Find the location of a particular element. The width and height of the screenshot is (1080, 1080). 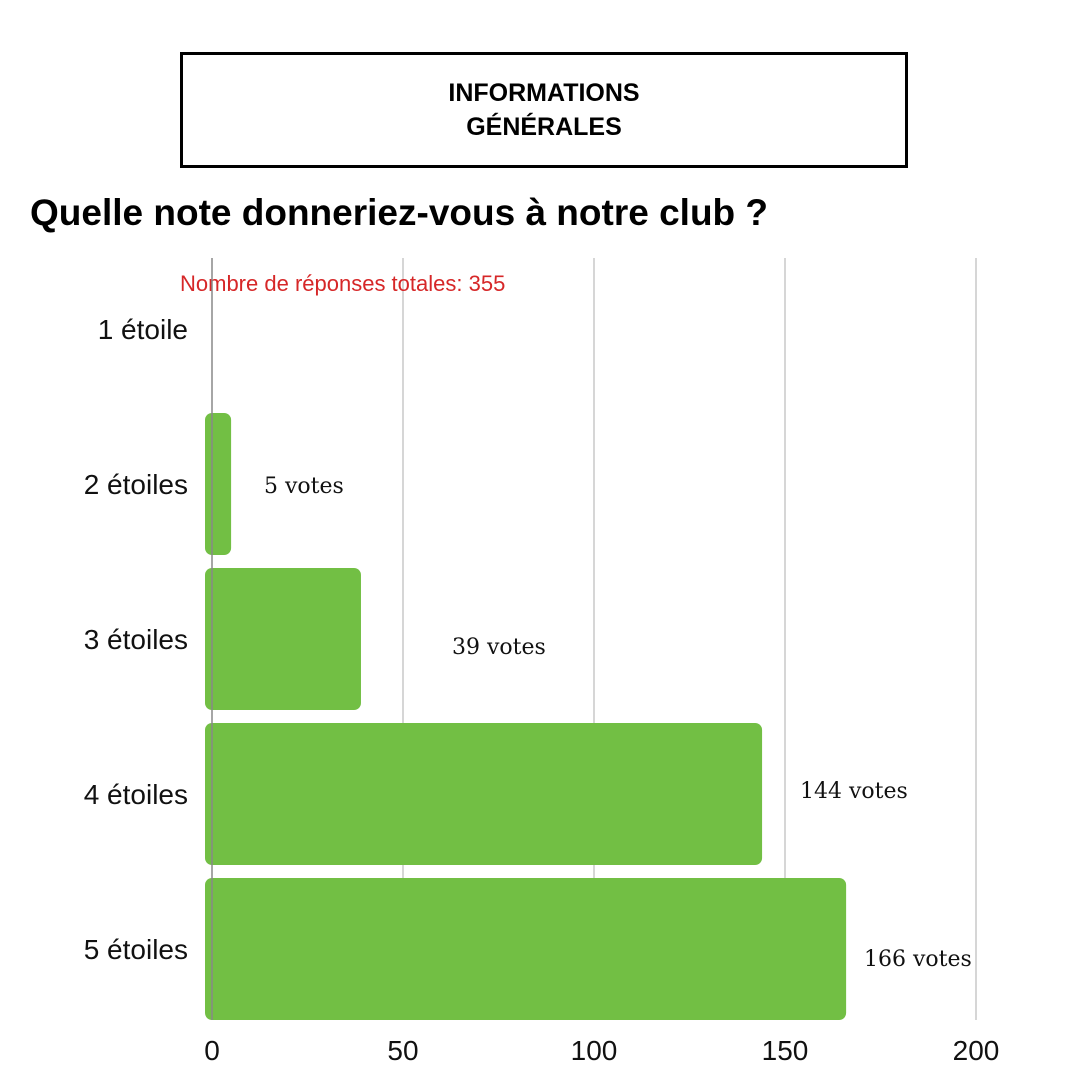

total-responses-label: Nombre de réponses totales: 355 is located at coordinates (342, 283).